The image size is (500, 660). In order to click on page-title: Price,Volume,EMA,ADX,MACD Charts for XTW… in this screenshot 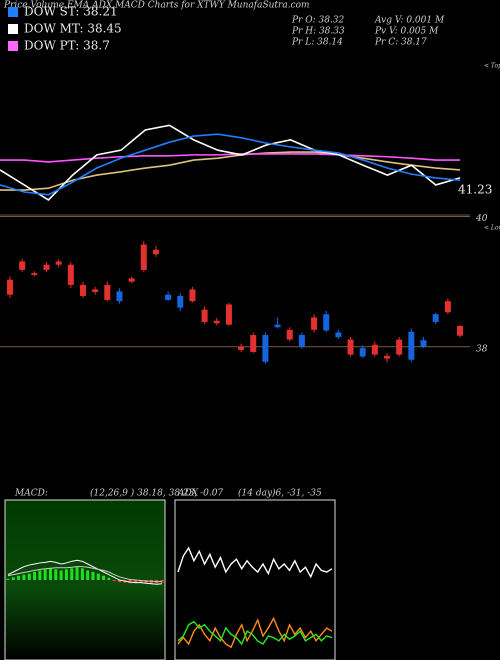, I will do `click(156, 6)`.